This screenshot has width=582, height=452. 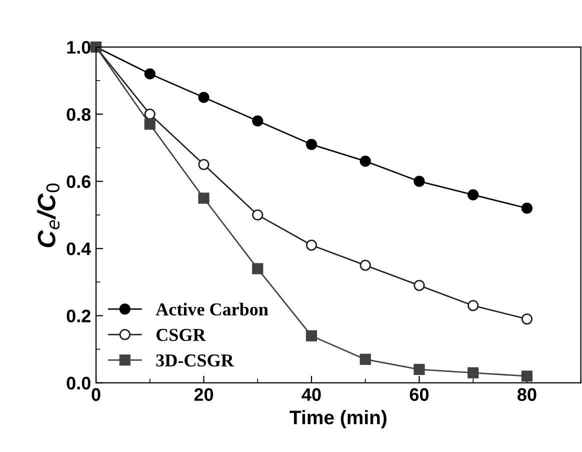 What do you see at coordinates (79, 249) in the screenshot?
I see `y-tick-label: 0.4` at bounding box center [79, 249].